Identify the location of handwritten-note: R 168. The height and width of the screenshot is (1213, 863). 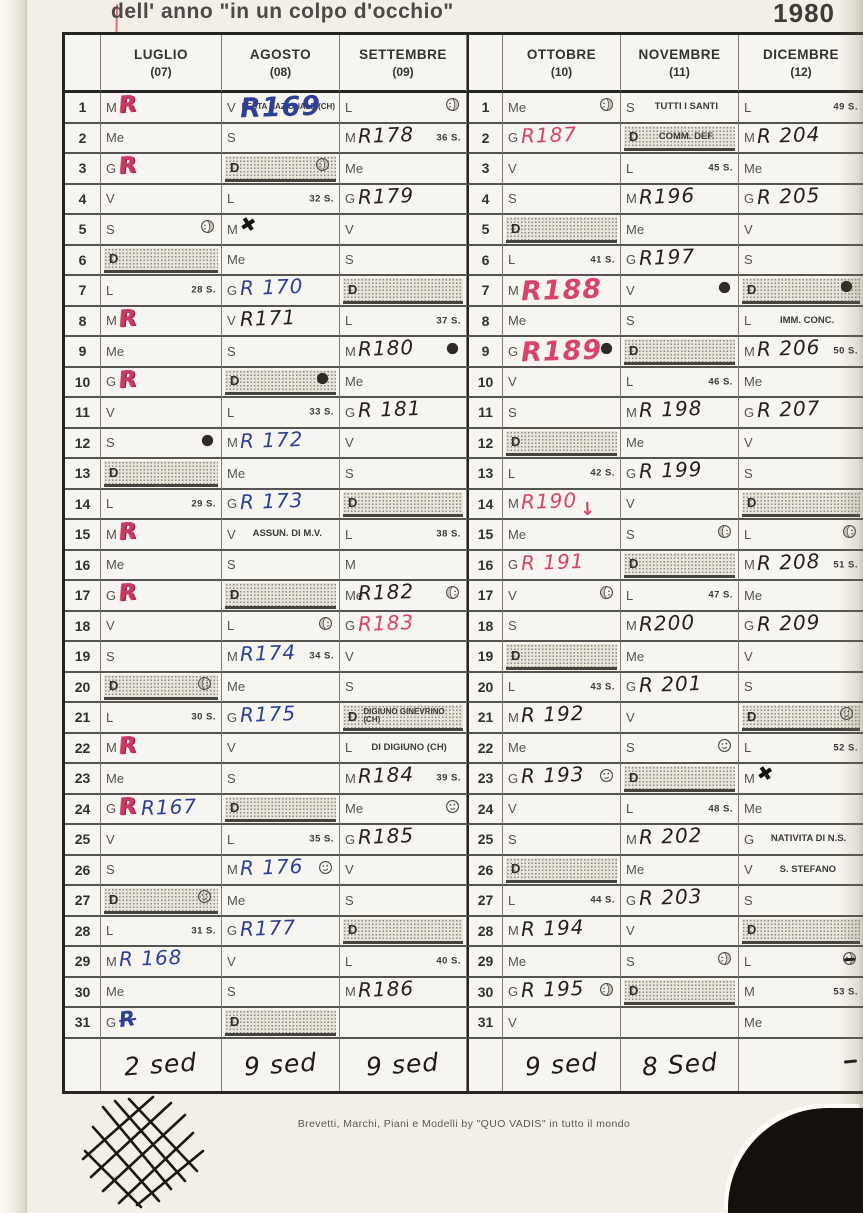
(150, 958).